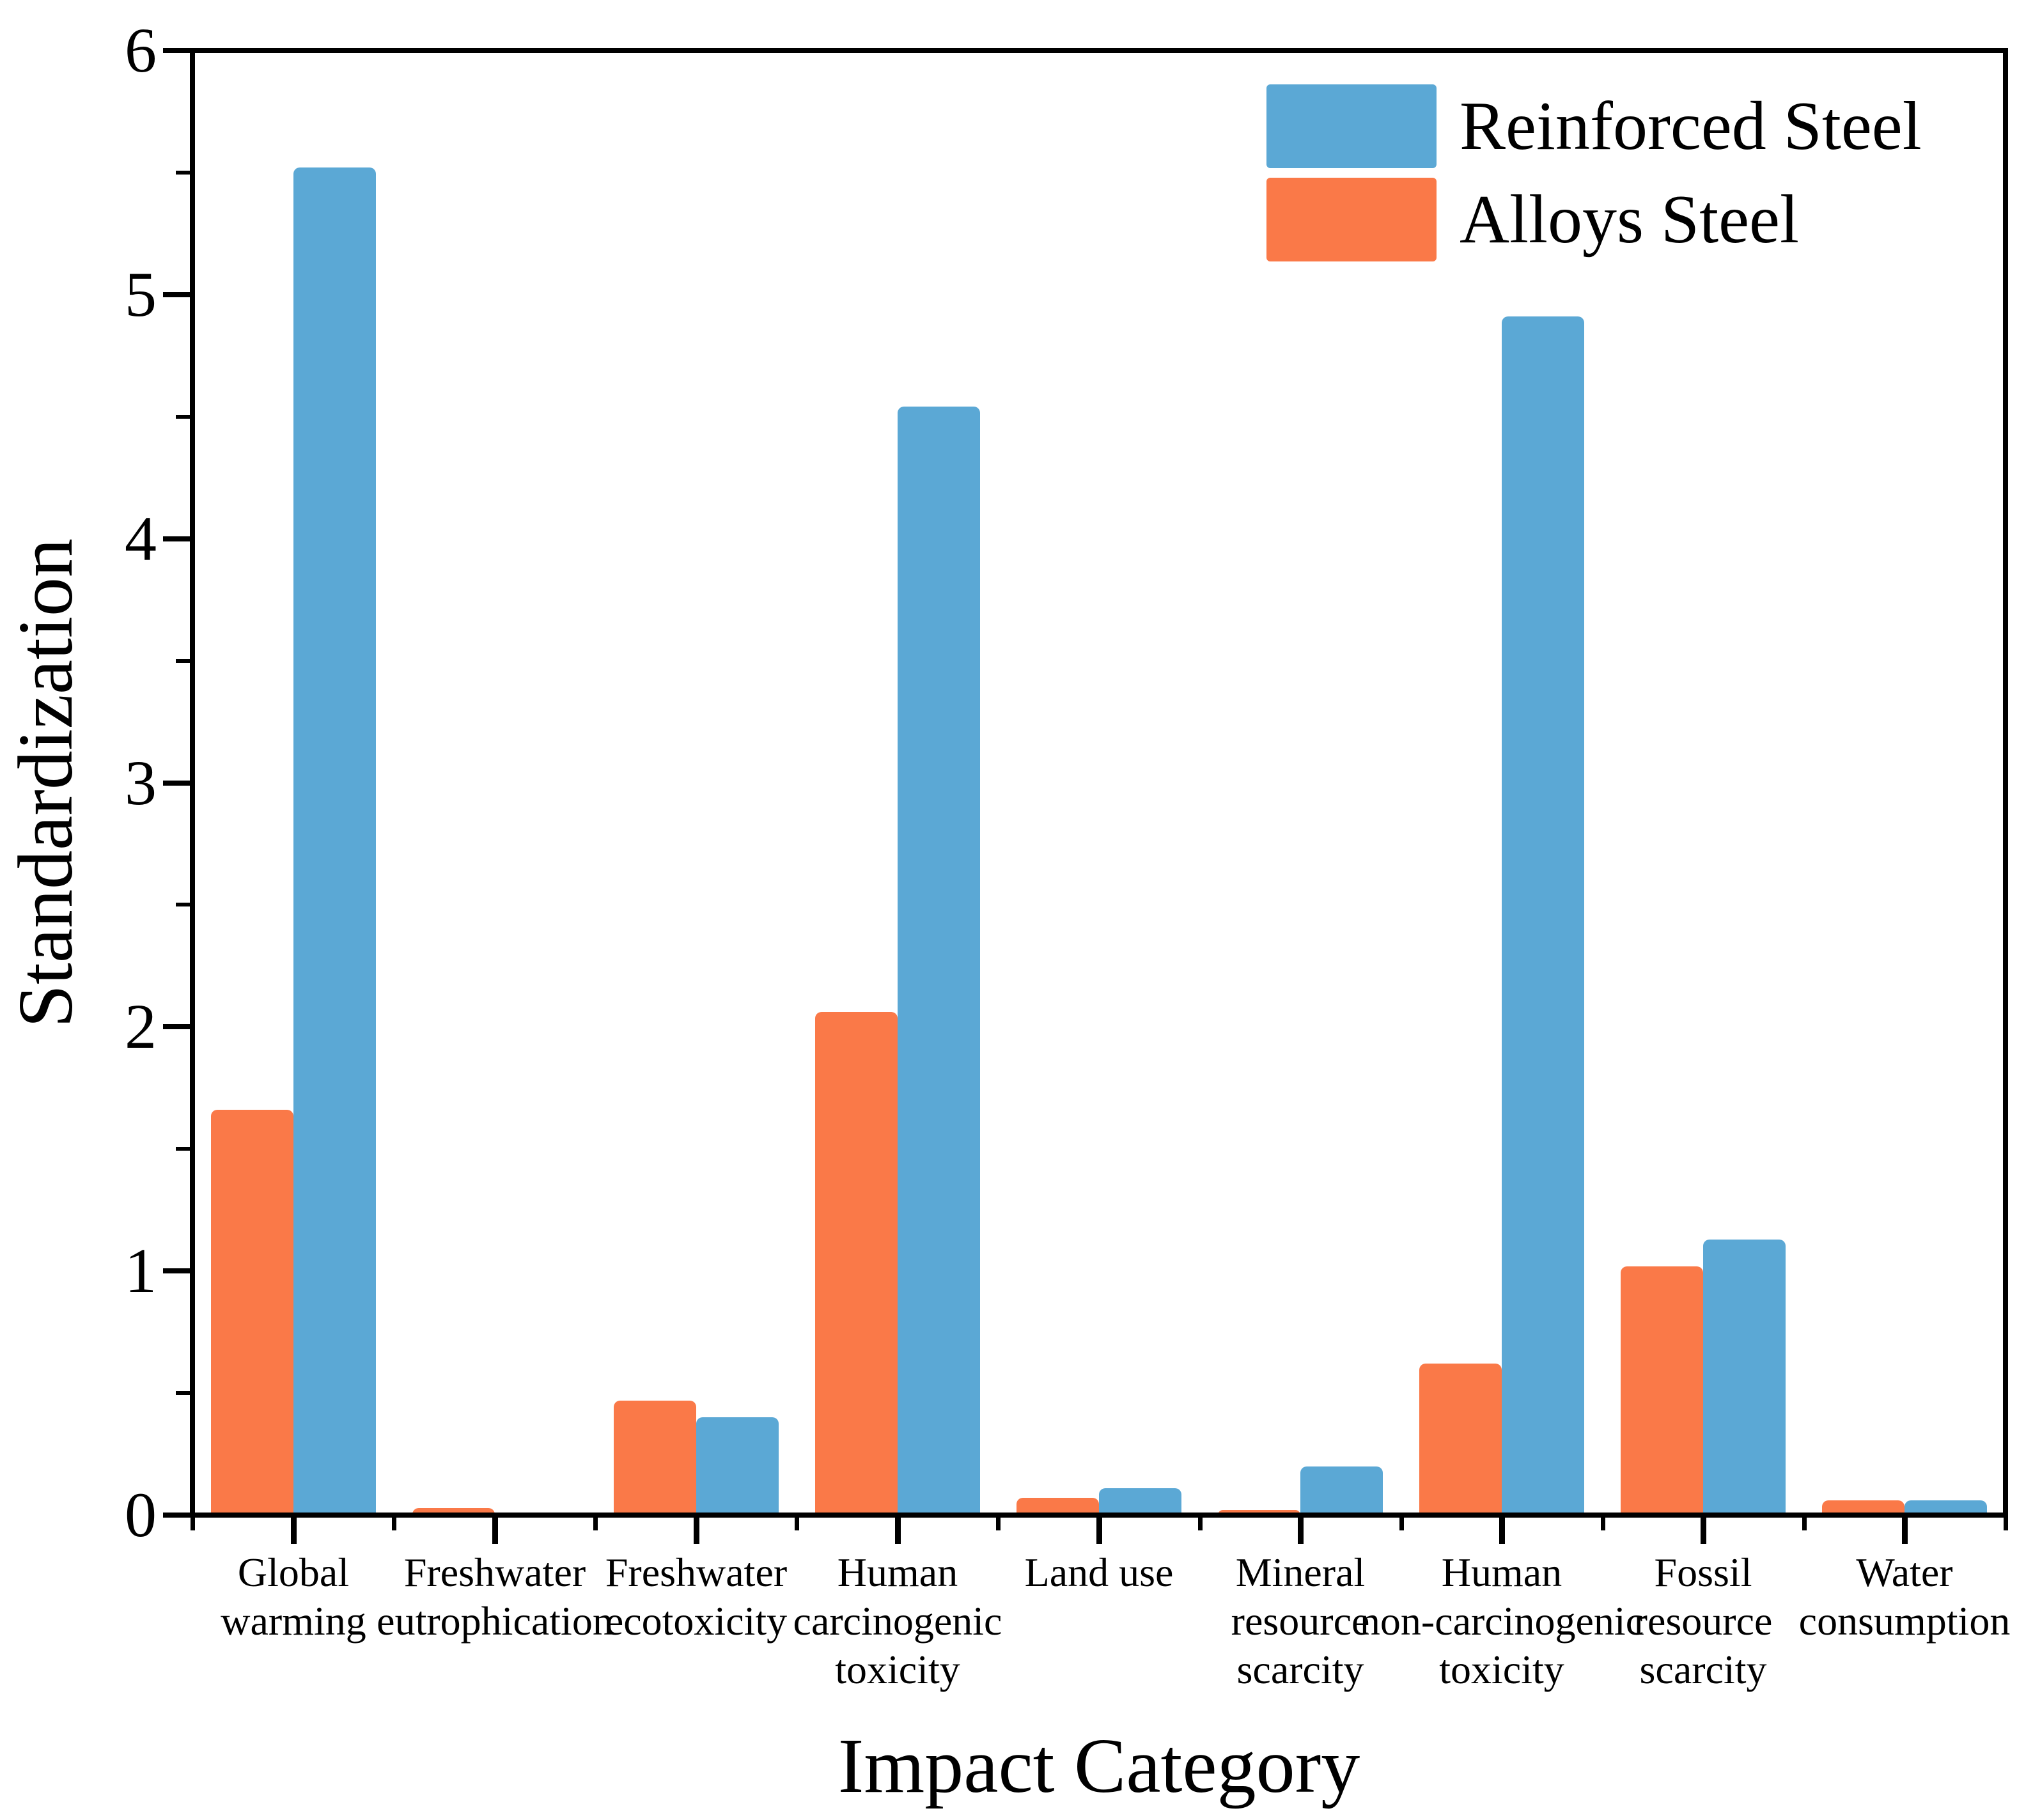 The image size is (2033, 1820). I want to click on y-minor-tick-3.5, so click(183, 661).